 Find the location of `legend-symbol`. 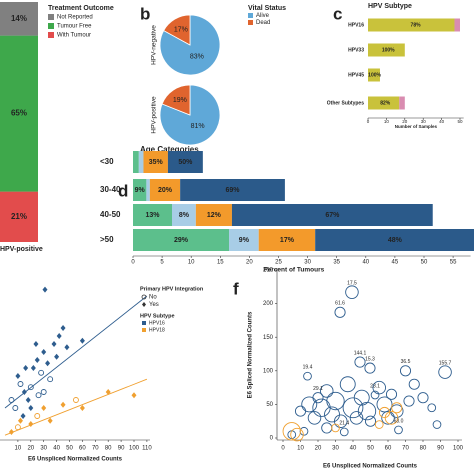

legend-symbol is located at coordinates (144, 297).